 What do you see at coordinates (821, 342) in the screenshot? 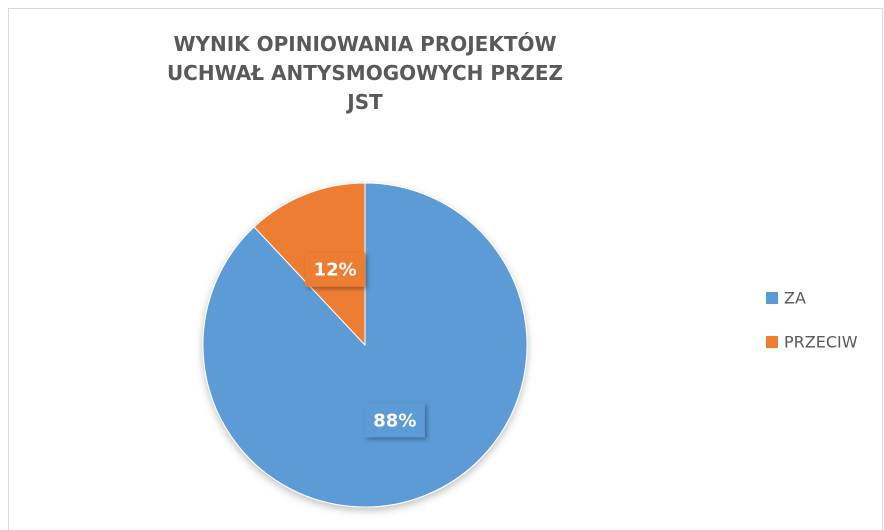
I see `legend-label: PRZECIW` at bounding box center [821, 342].